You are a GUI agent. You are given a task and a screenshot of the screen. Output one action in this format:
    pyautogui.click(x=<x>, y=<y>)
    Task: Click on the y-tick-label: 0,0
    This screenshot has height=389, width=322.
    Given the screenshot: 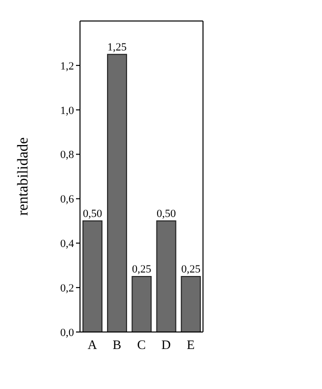 What is the action you would take?
    pyautogui.click(x=67, y=332)
    